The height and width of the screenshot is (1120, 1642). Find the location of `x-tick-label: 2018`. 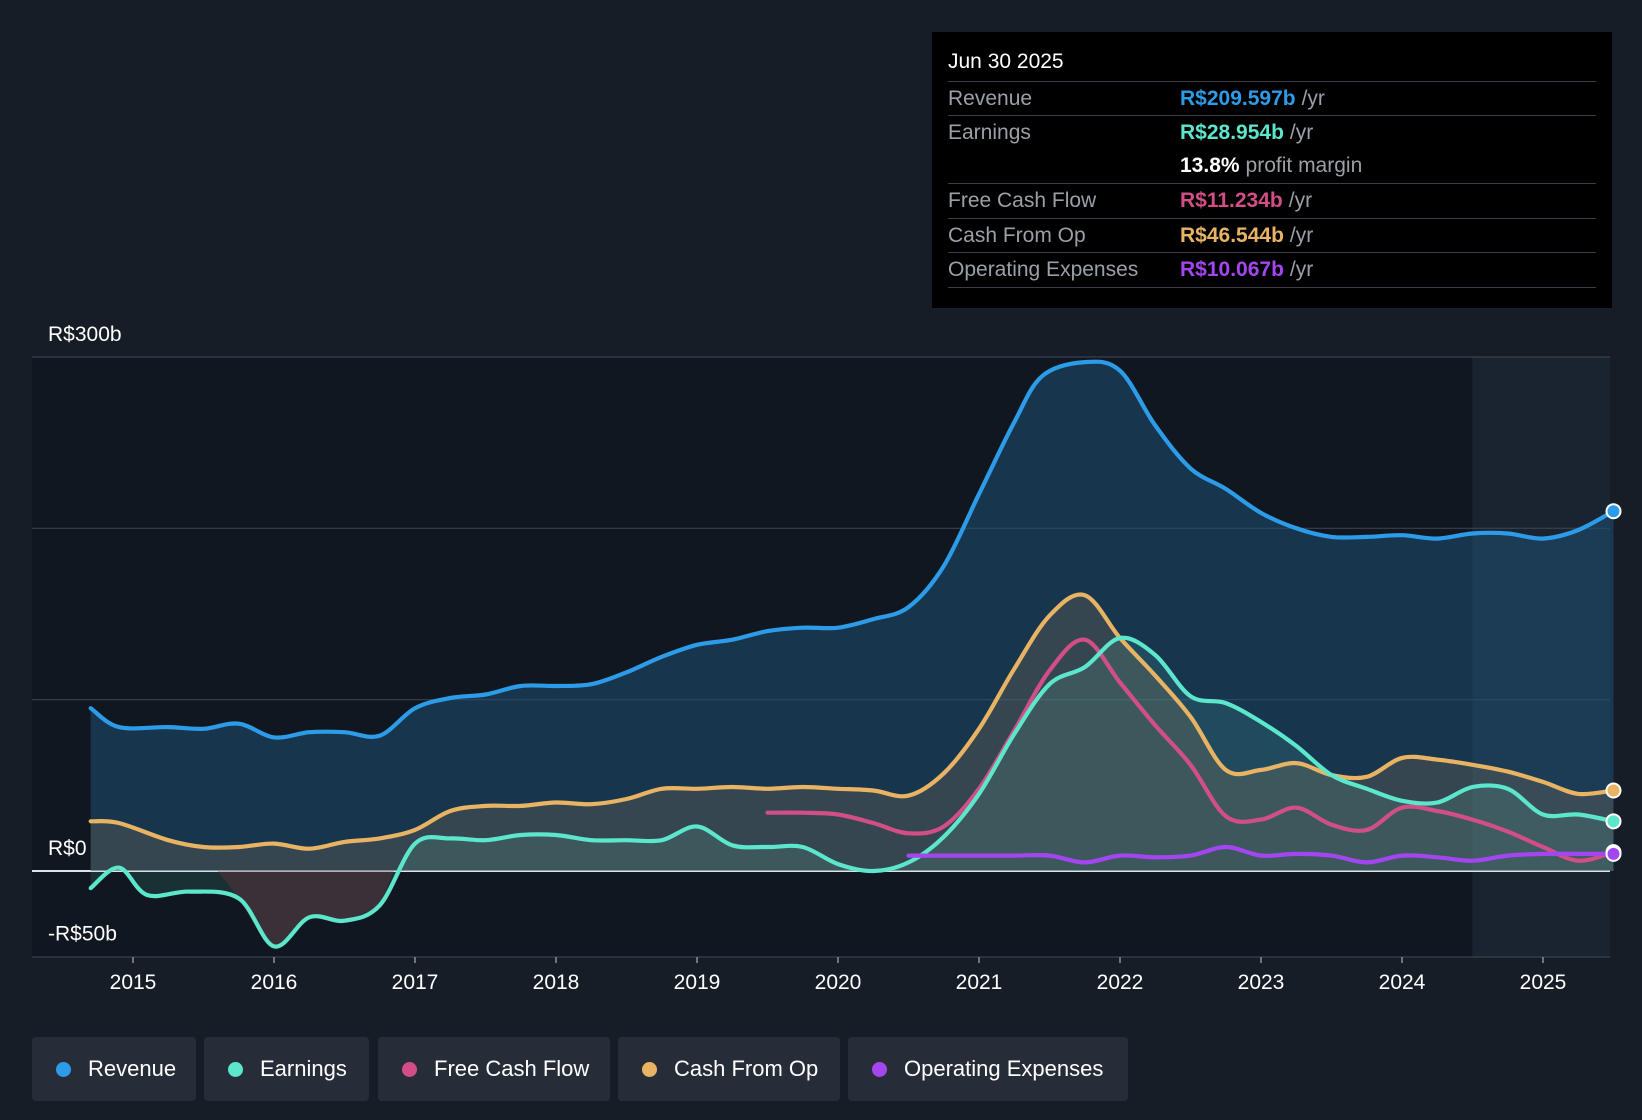

x-tick-label: 2018 is located at coordinates (556, 982).